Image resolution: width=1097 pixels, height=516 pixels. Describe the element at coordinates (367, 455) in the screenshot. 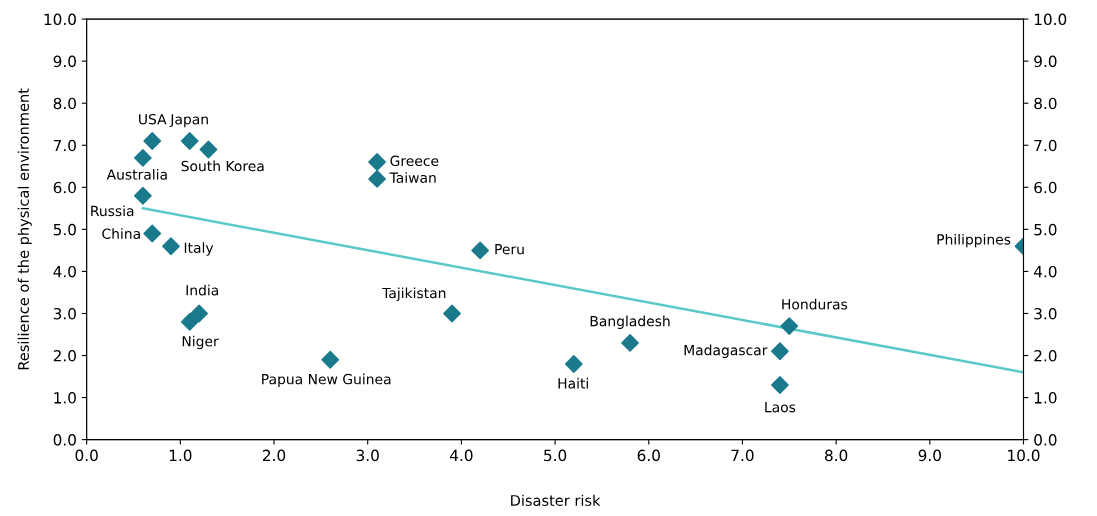

I see `x-tick-label: 3.0` at that location.